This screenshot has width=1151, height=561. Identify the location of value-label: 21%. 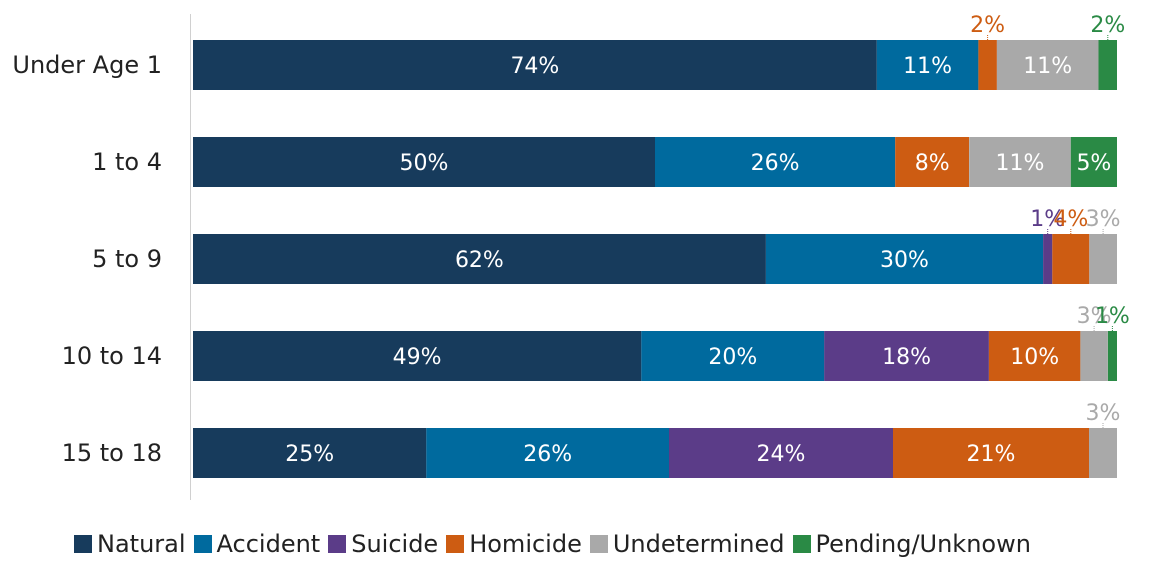
(991, 454).